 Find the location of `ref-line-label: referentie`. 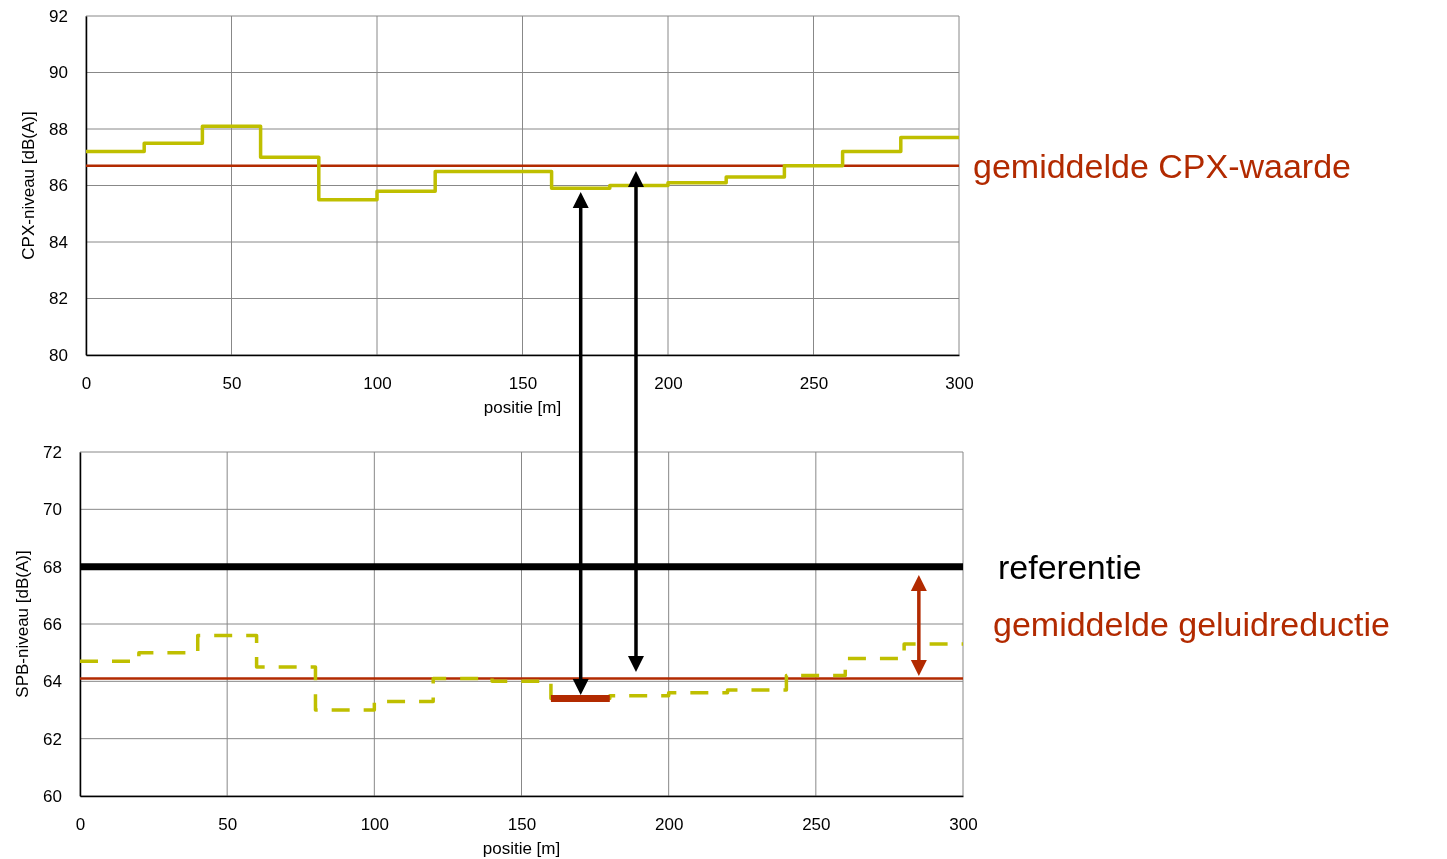

ref-line-label: referentie is located at coordinates (1070, 566).